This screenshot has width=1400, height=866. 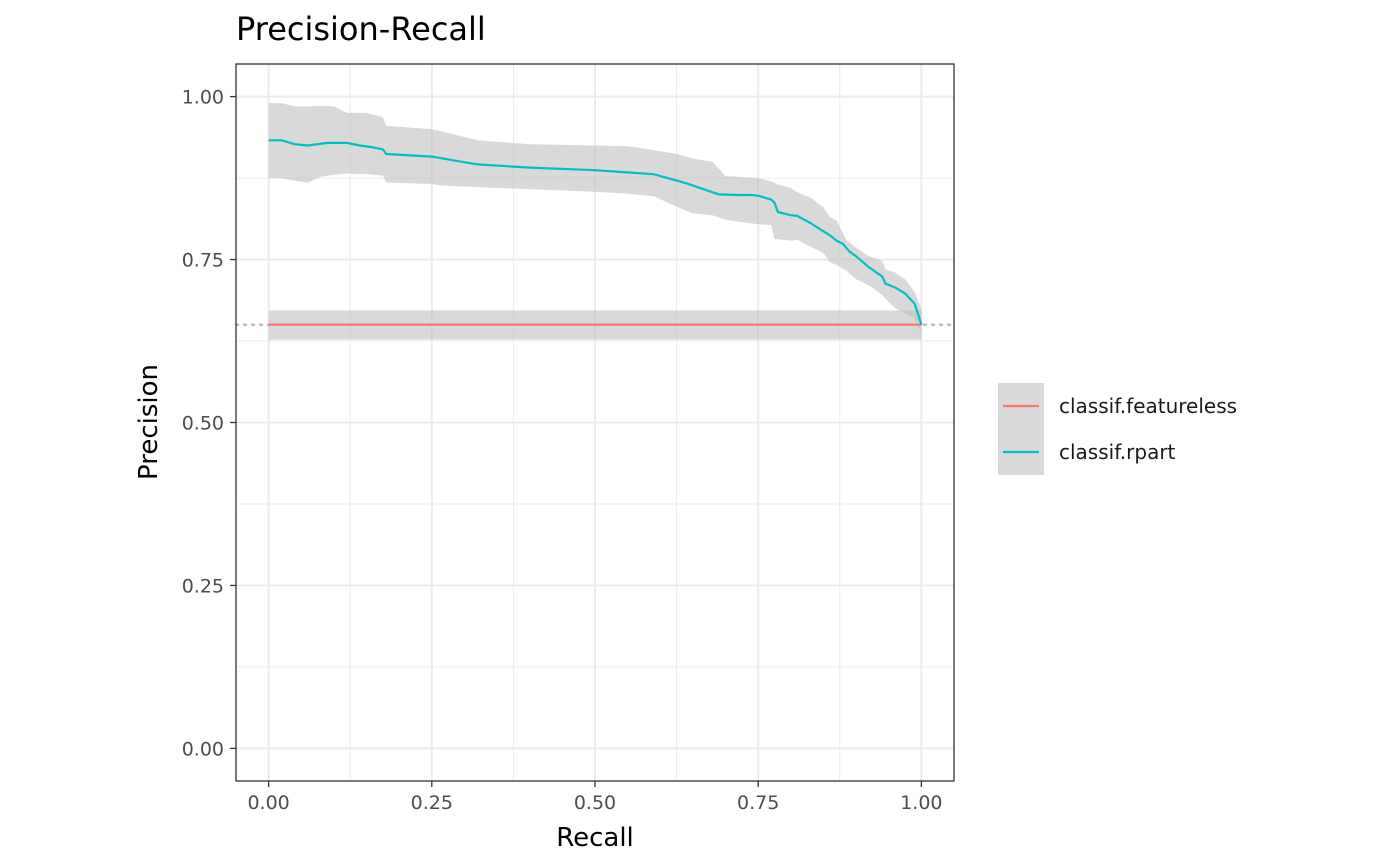 I want to click on confidence-band-classif-rpart, so click(x=595, y=219).